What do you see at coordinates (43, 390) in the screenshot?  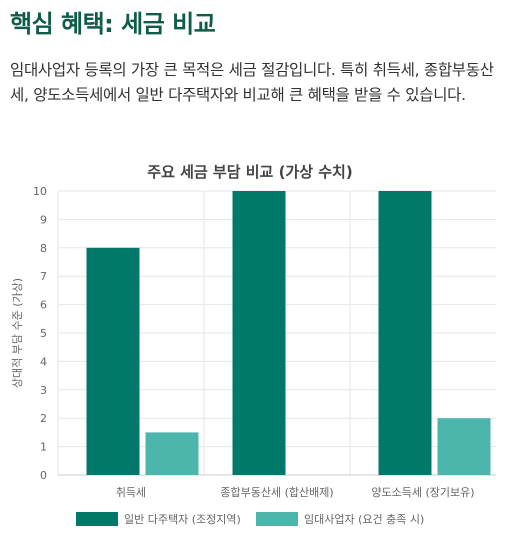 I see `y-tick-label: 3` at bounding box center [43, 390].